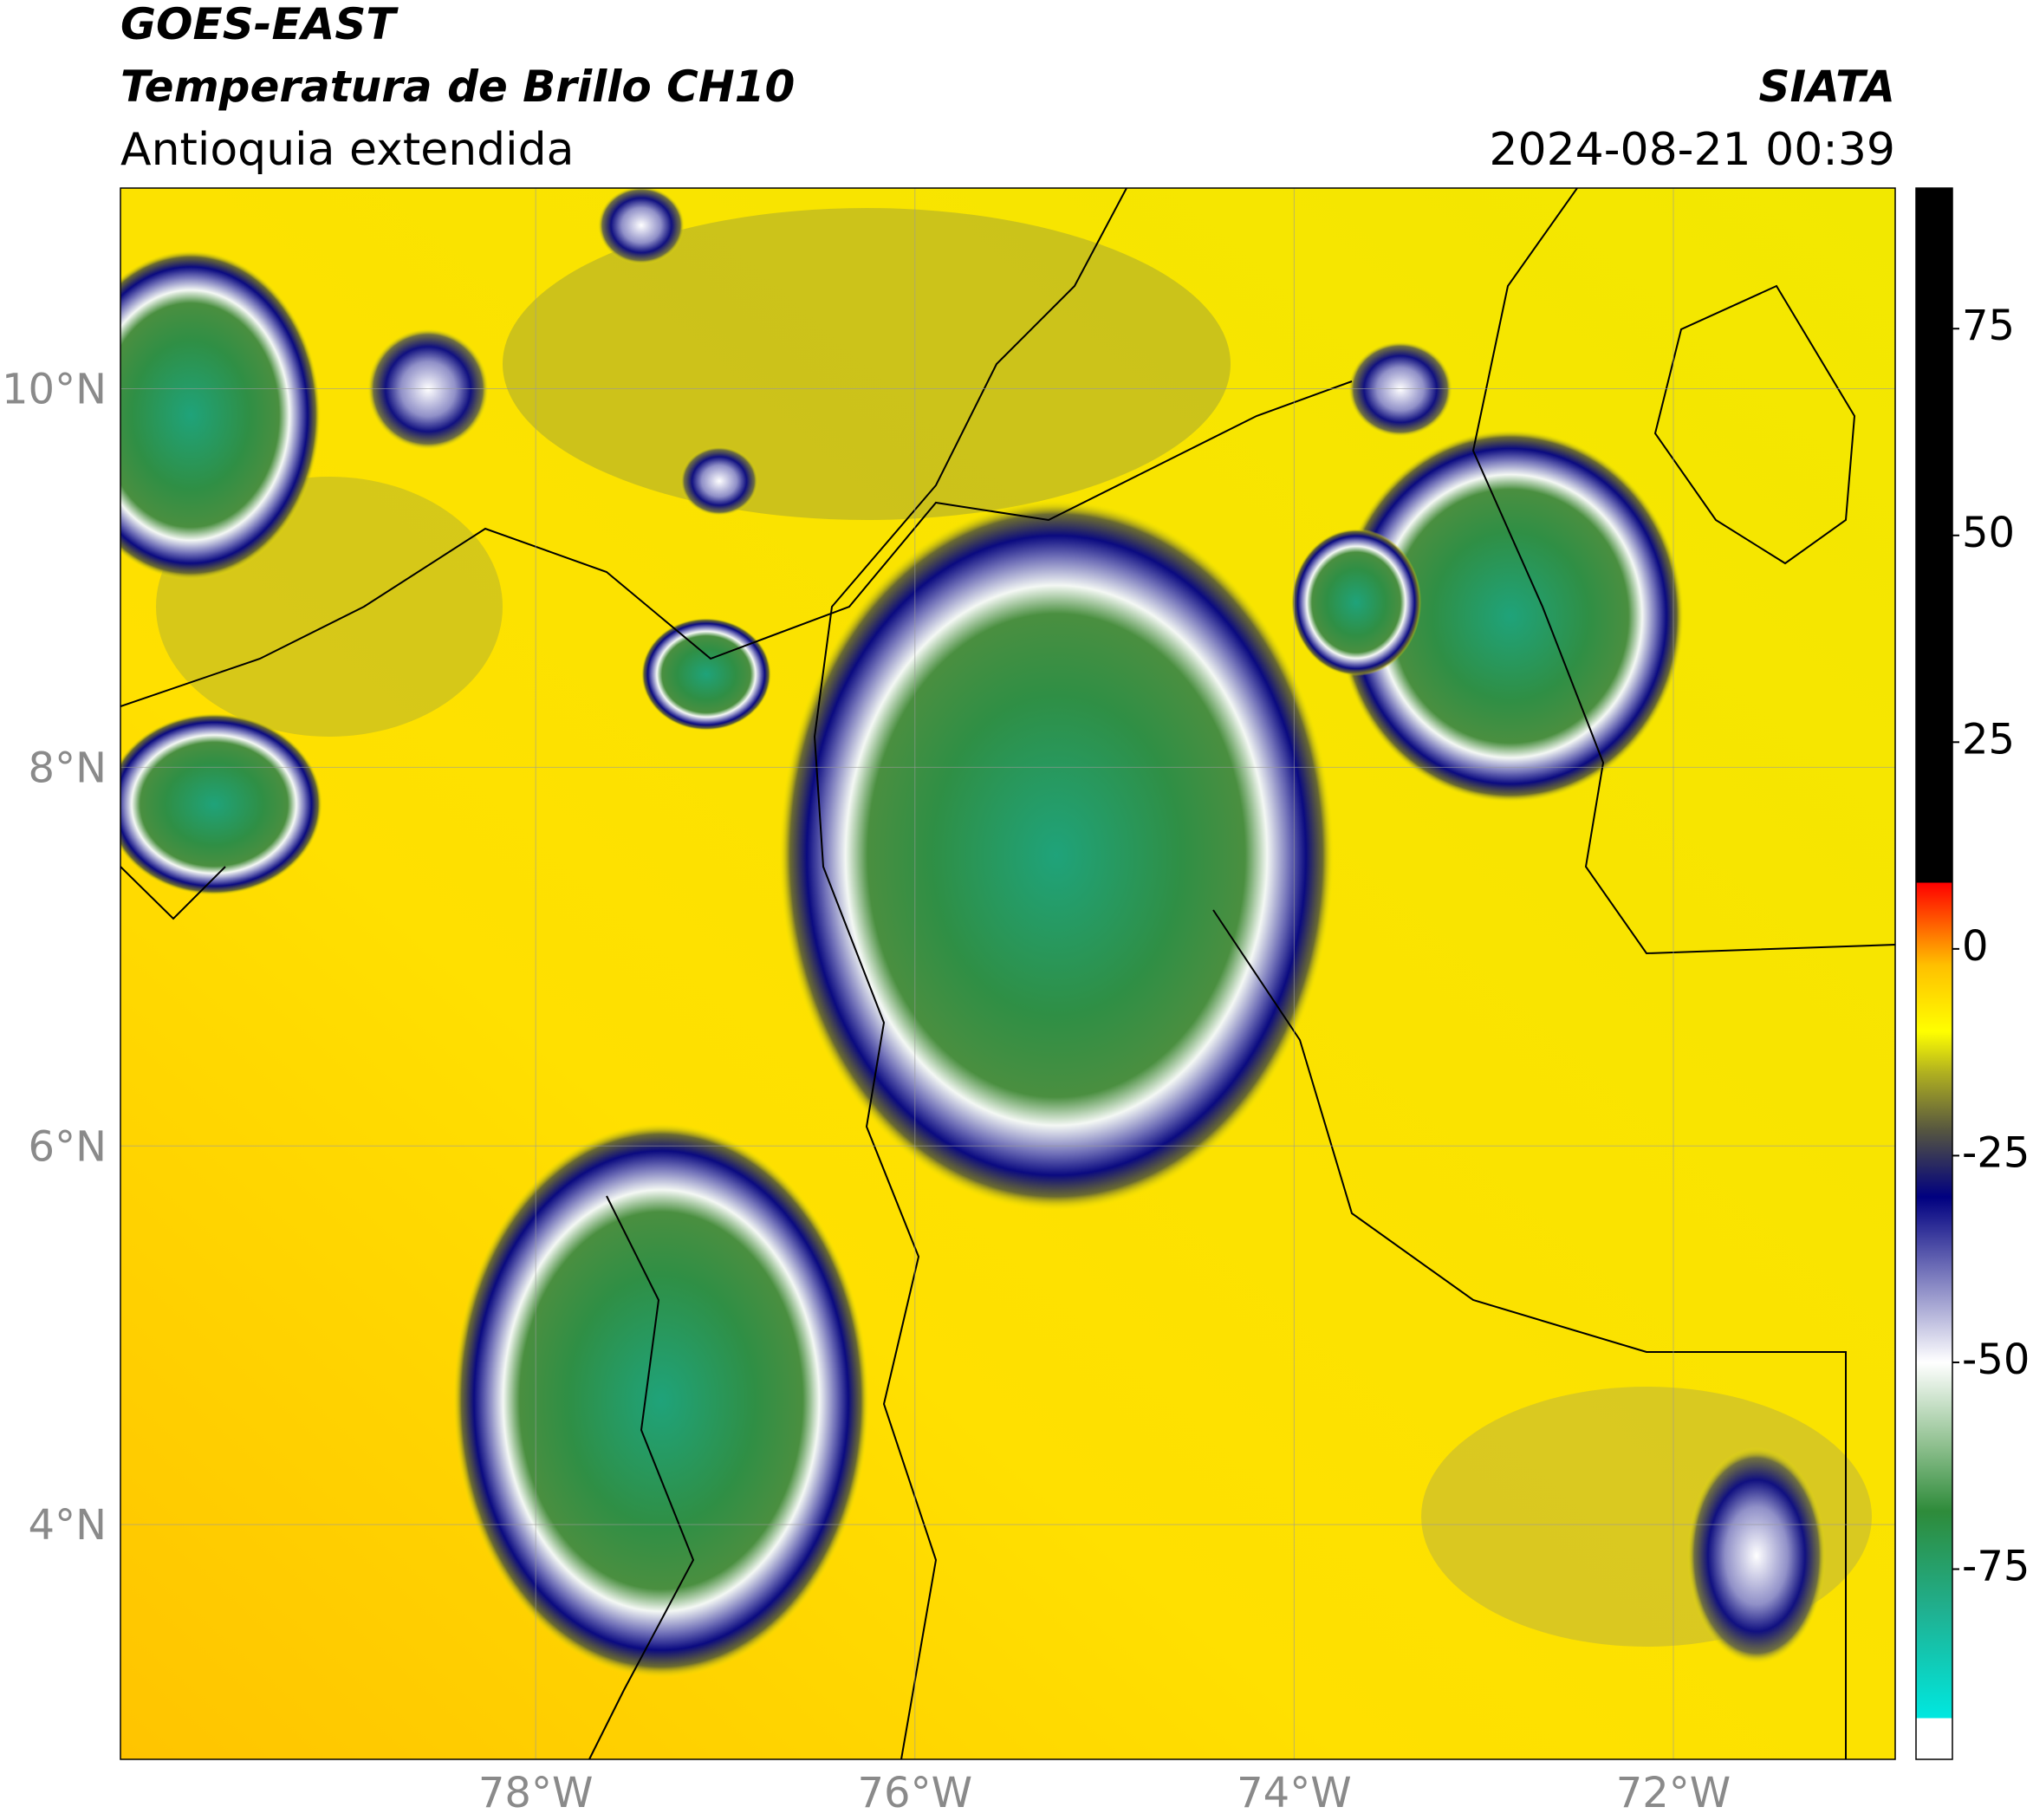 Image resolution: width=2033 pixels, height=1820 pixels. Describe the element at coordinates (1989, 533) in the screenshot. I see `colorbar-tick-label: 50` at that location.